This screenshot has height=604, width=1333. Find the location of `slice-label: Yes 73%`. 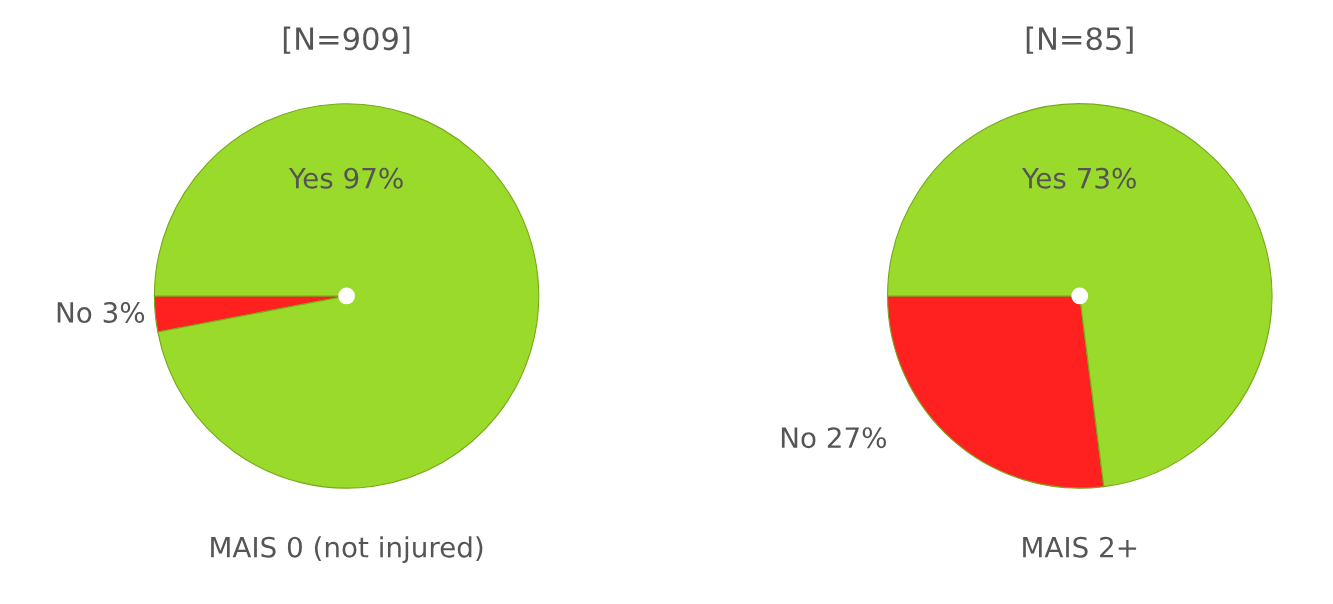

slice-label: Yes 73% is located at coordinates (1078, 178).